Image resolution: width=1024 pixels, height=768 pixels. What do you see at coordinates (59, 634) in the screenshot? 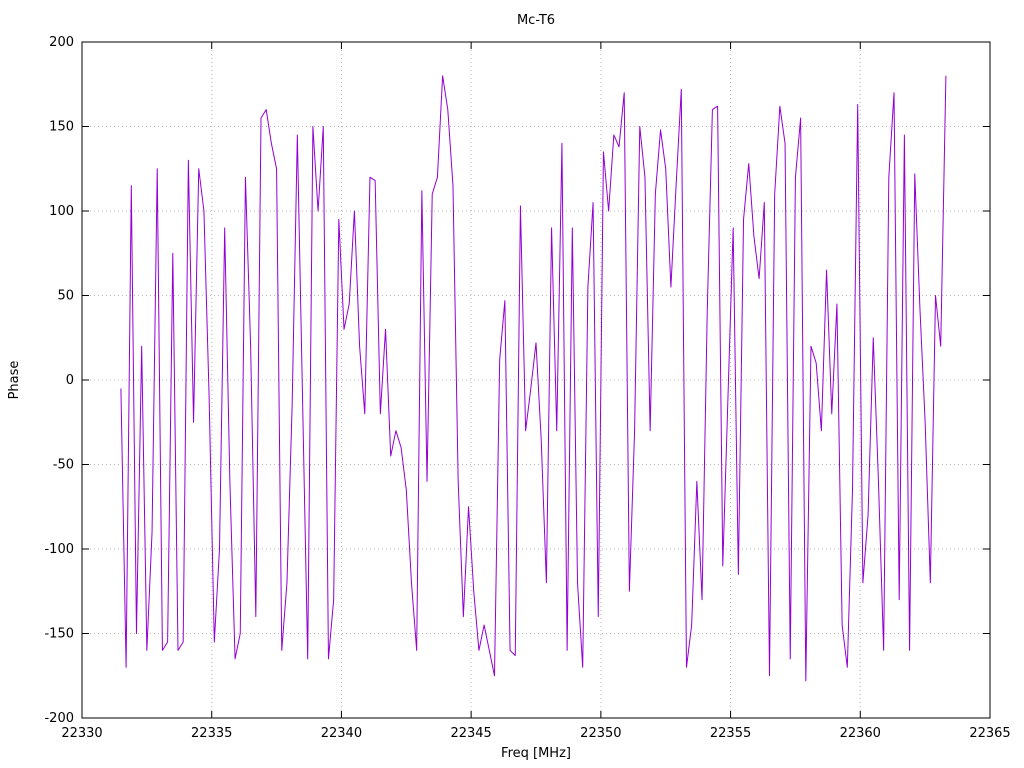
I see `y-tick-label: -150` at bounding box center [59, 634].